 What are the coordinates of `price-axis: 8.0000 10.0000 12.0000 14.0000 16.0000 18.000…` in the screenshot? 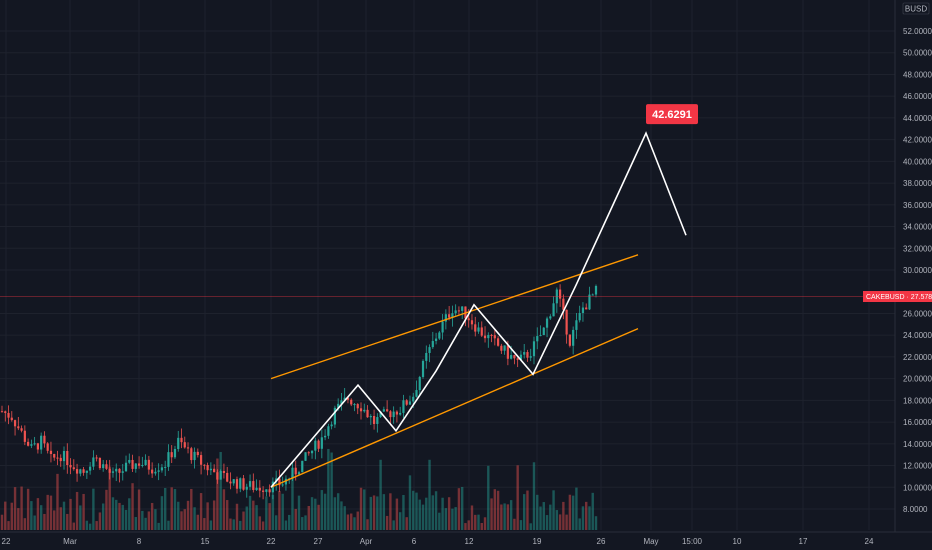 It's located at (913, 266).